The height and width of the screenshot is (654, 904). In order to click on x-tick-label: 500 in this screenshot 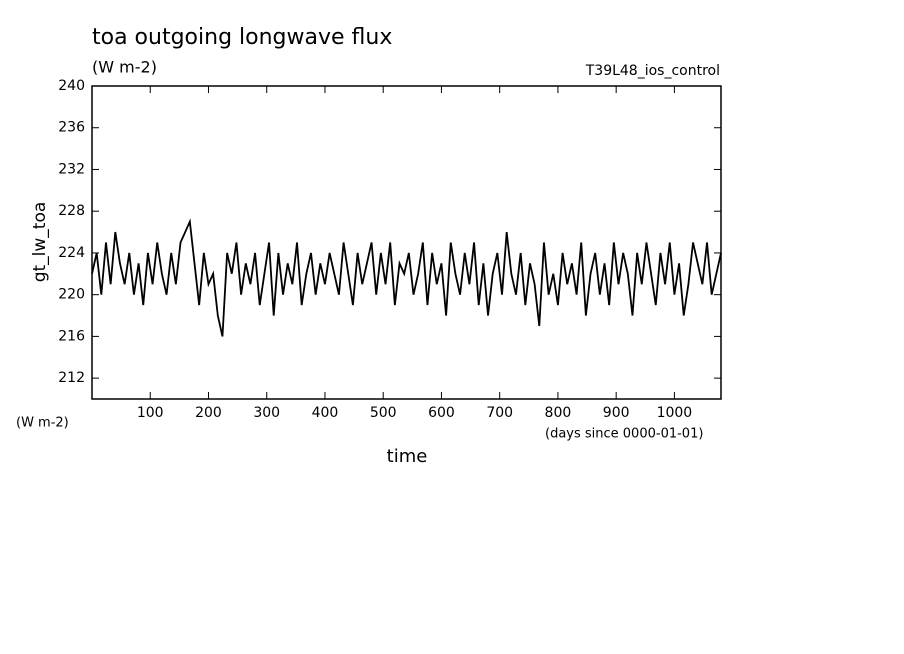, I will do `click(383, 413)`.